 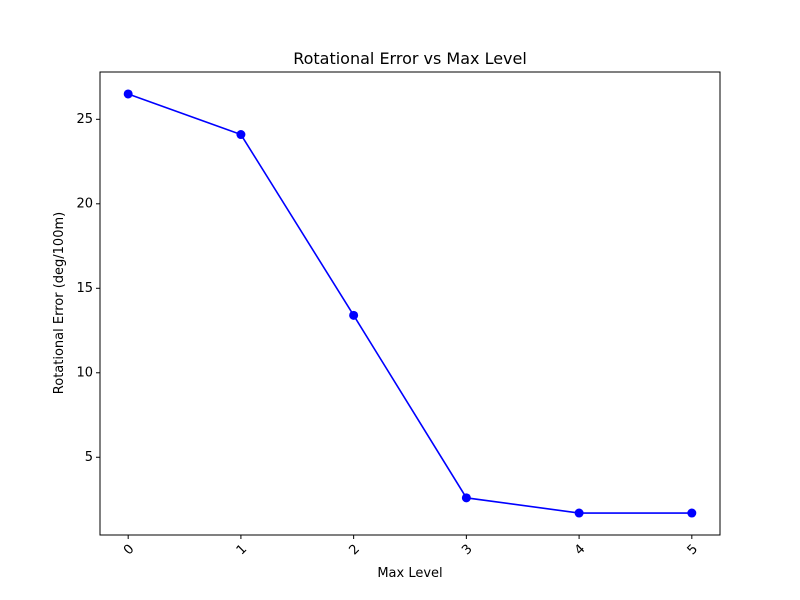 I want to click on y-tick-label: 15, so click(x=84, y=288).